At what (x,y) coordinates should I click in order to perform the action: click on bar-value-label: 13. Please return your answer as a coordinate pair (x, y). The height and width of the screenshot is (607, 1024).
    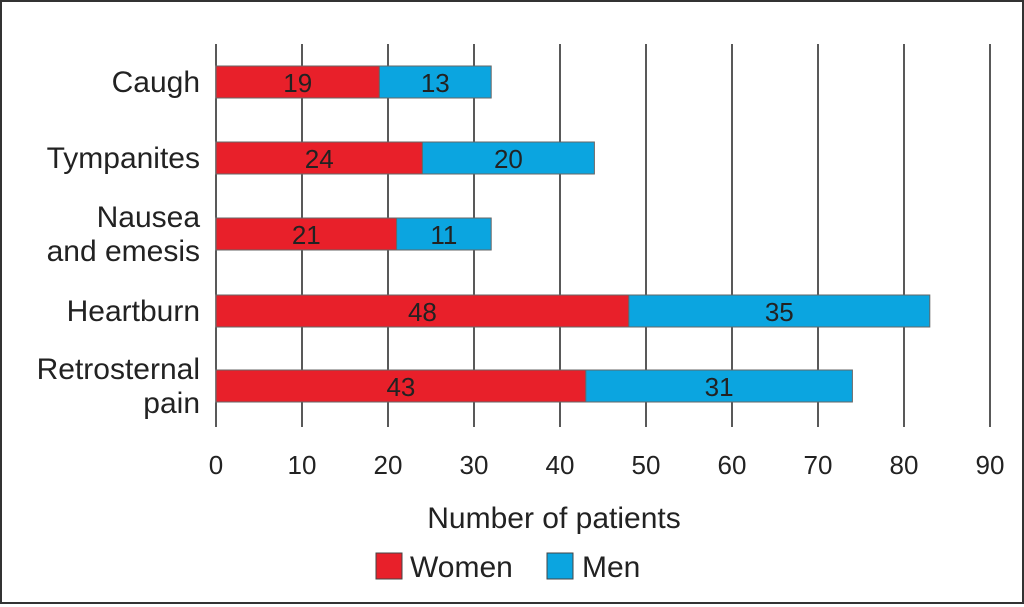
    Looking at the image, I should click on (435, 83).